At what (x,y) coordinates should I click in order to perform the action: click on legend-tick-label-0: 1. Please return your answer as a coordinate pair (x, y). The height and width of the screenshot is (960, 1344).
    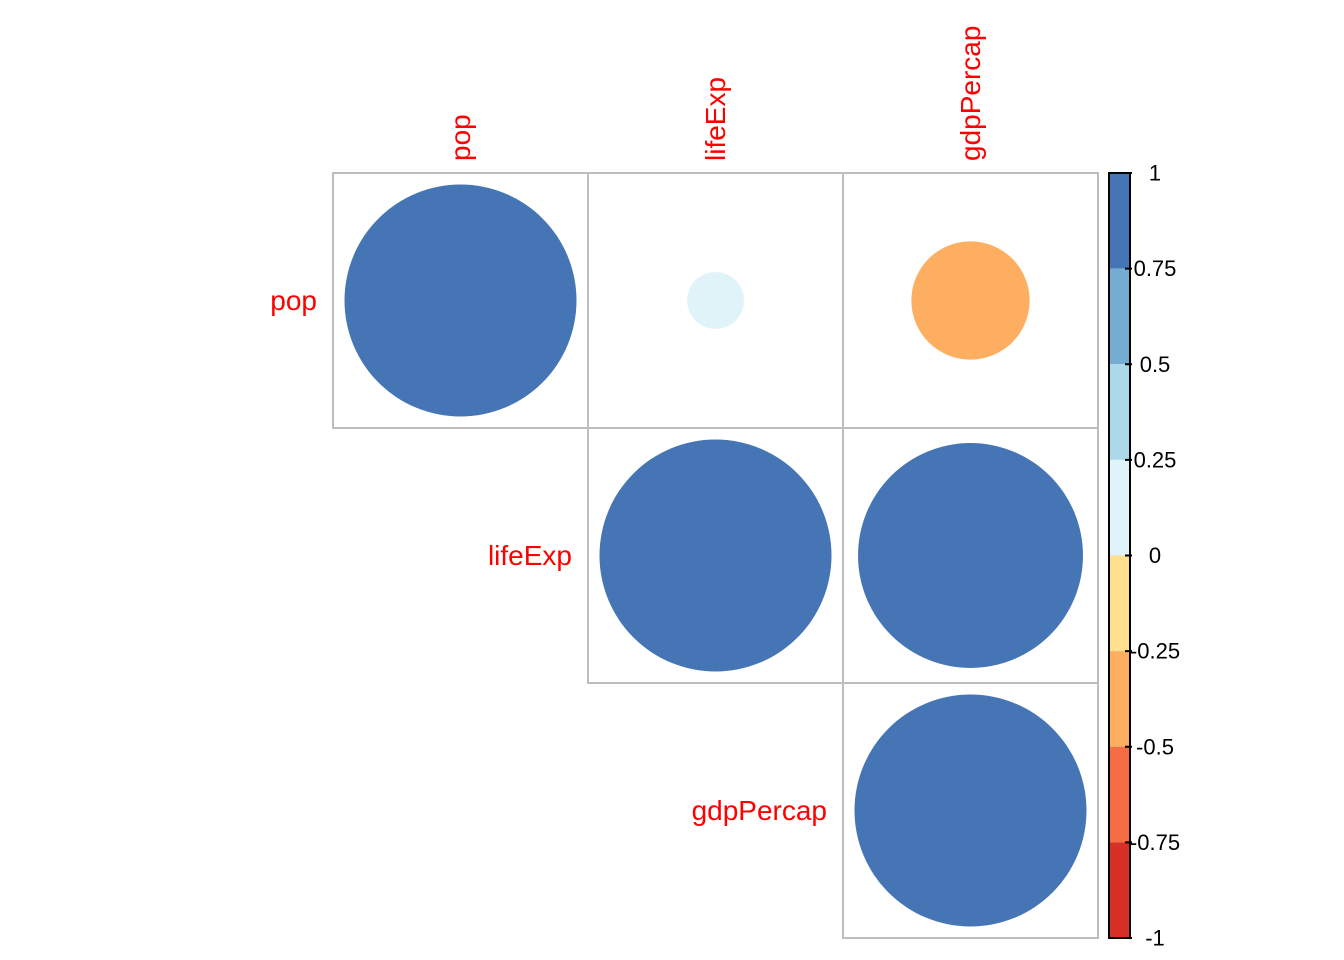
    Looking at the image, I should click on (1155, 173).